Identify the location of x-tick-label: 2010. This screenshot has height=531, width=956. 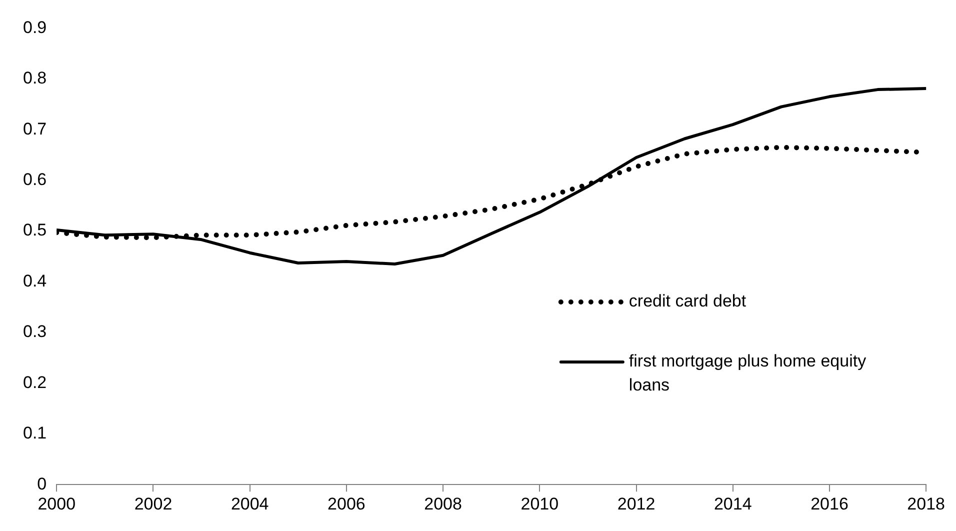
(539, 504).